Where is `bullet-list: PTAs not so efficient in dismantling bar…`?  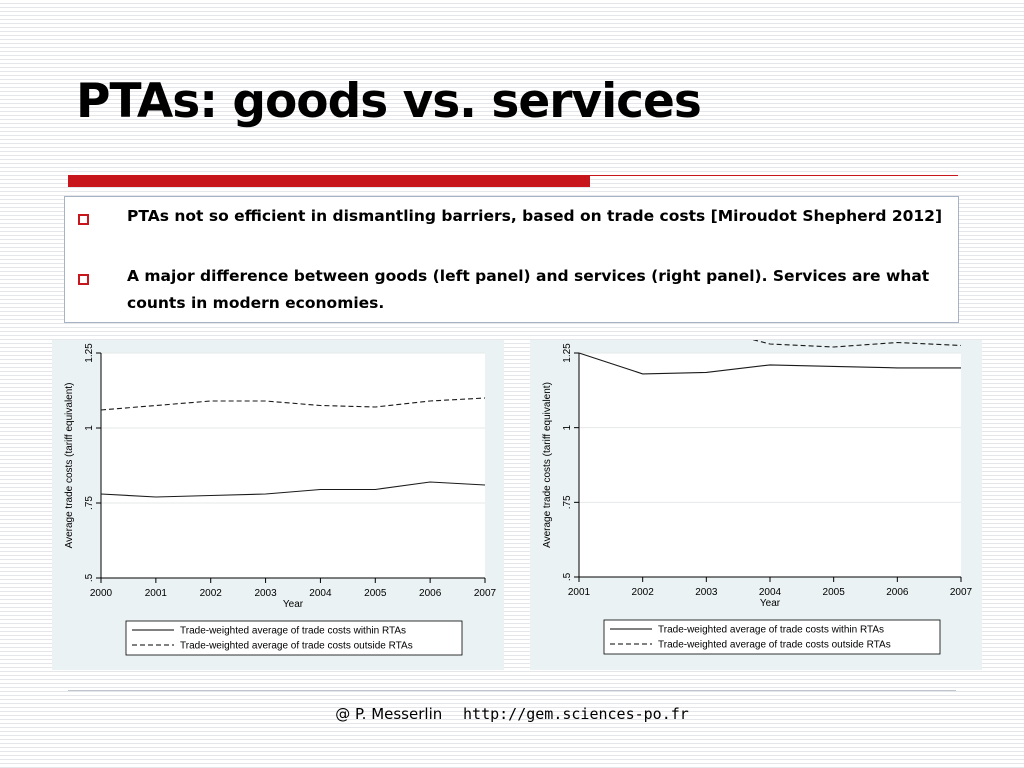 bullet-list: PTAs not so efficient in dismantling bar… is located at coordinates (511, 259).